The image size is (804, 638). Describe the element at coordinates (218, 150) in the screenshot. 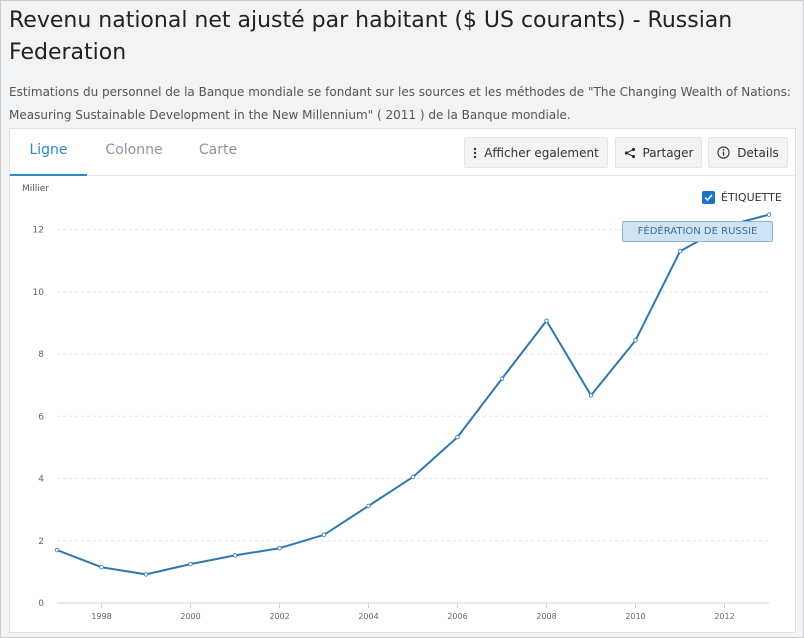

I see `tab-carte: Carte` at that location.